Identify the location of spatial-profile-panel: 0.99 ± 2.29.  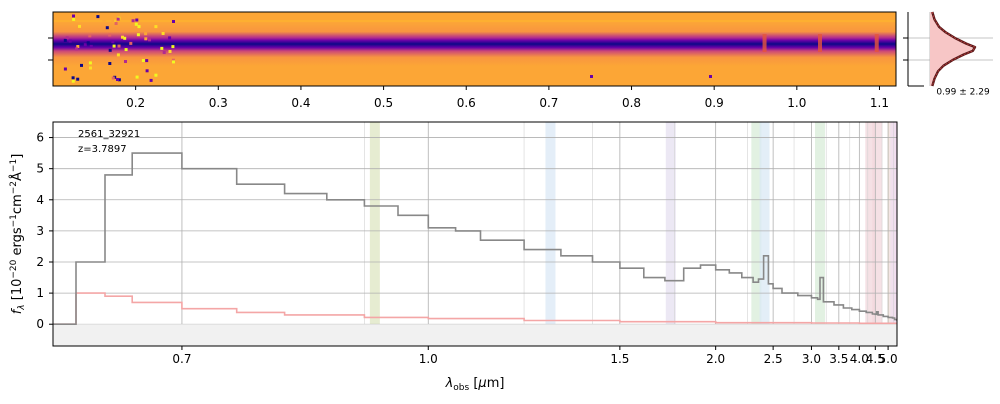
(948, 54).